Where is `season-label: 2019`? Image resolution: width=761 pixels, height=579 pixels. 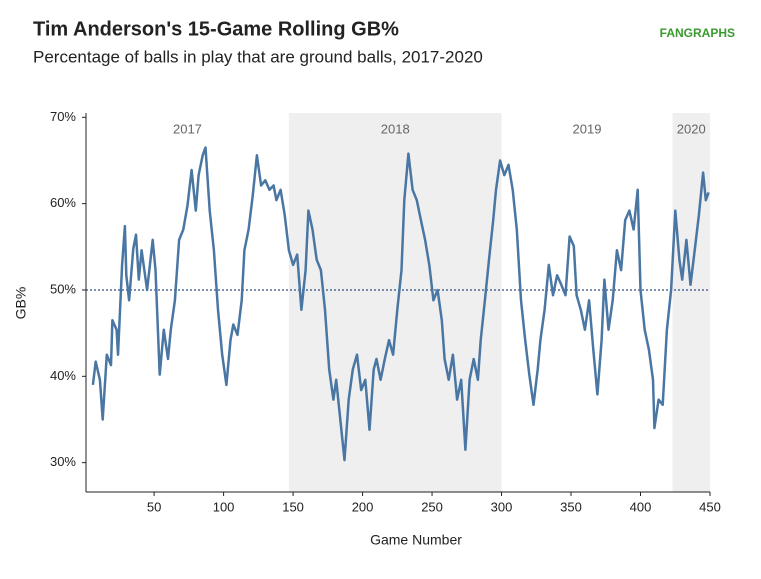
season-label: 2019 is located at coordinates (587, 128).